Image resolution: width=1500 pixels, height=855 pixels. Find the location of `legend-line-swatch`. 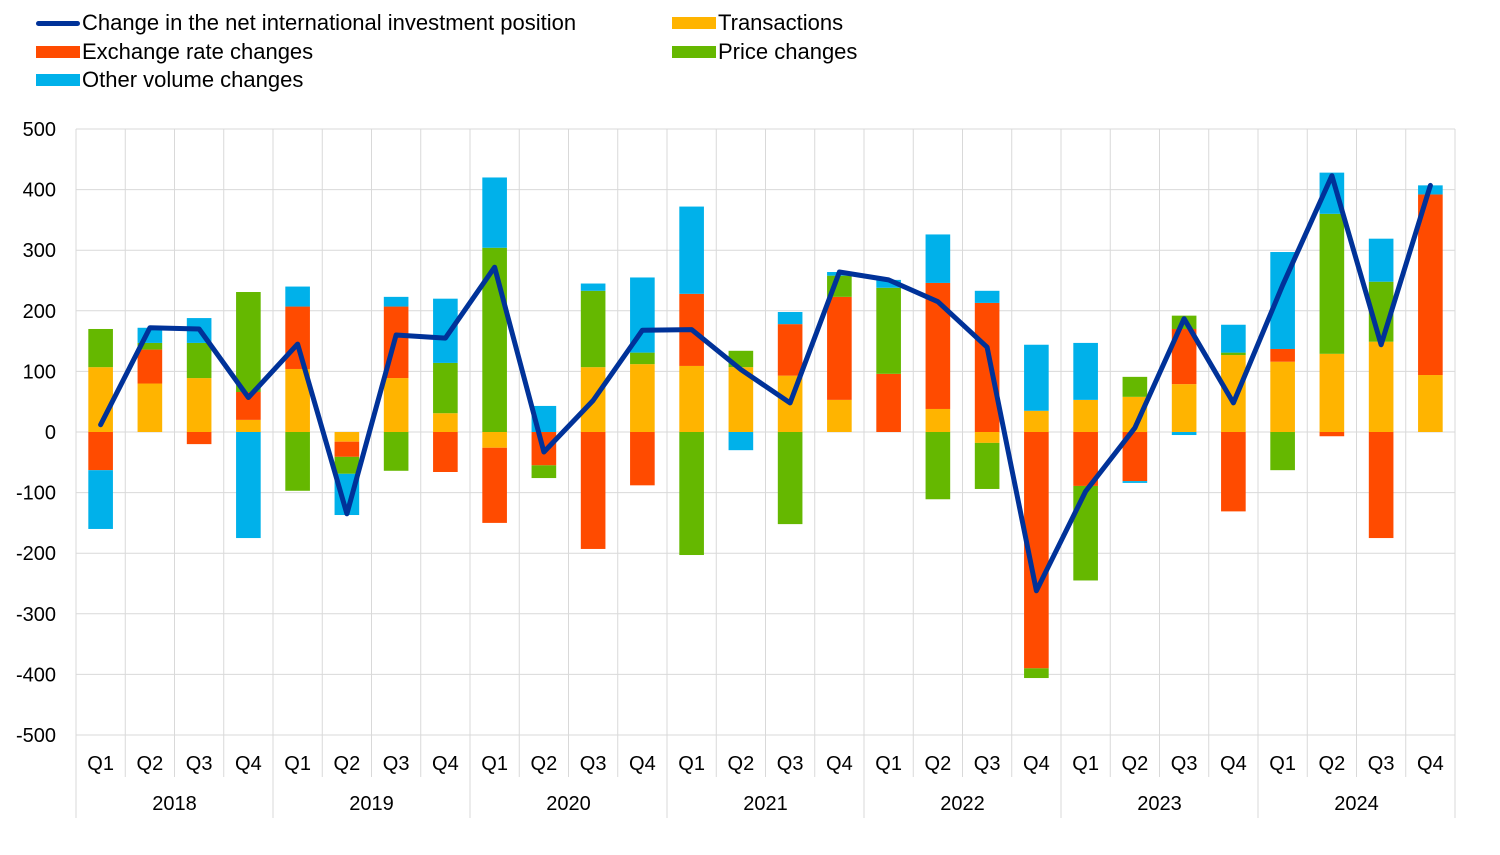

legend-line-swatch is located at coordinates (58, 23).